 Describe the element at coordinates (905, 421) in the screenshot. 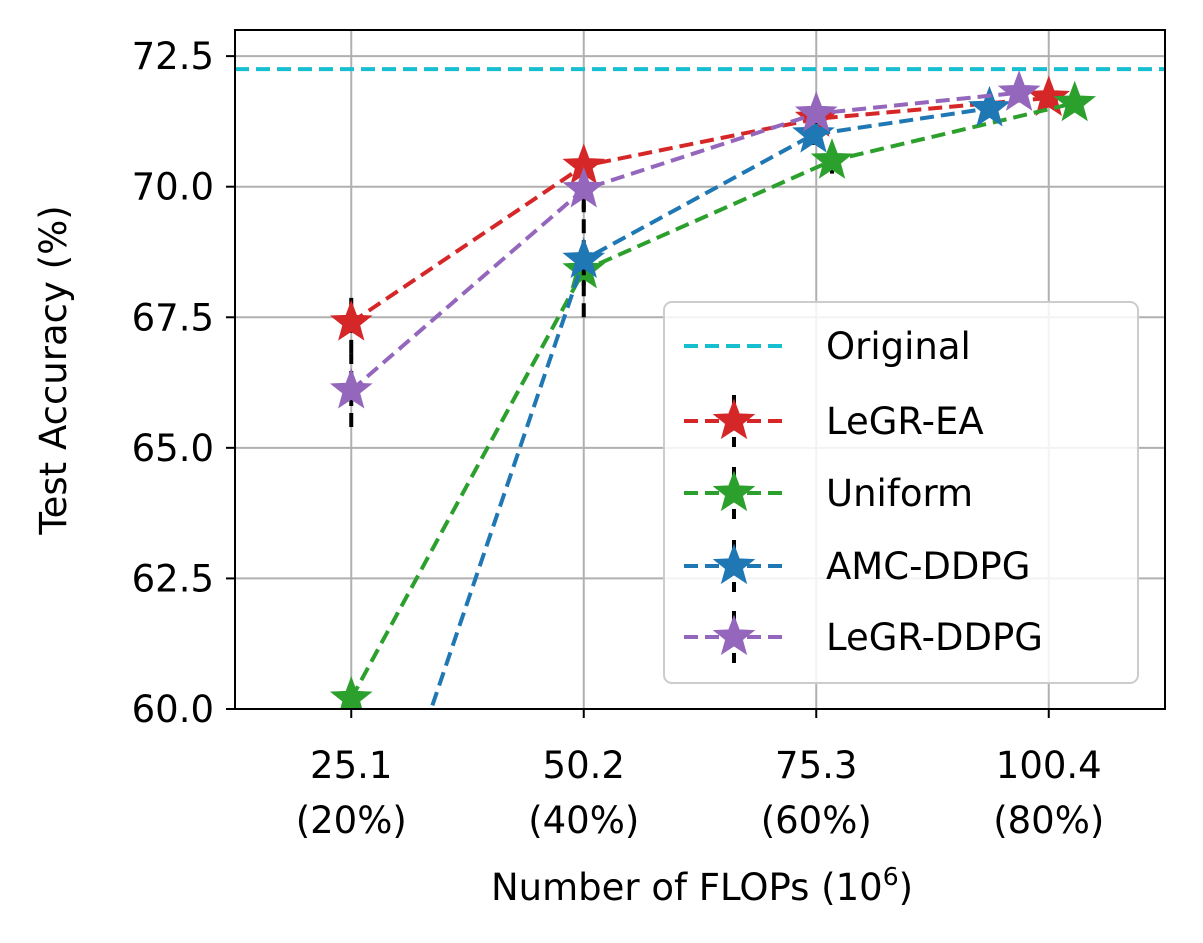

I see `legend-label-legr-ea: LeGR-EA` at that location.